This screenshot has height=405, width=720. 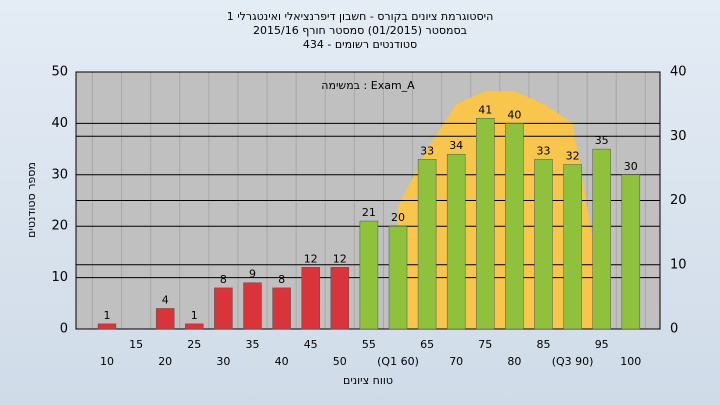 What do you see at coordinates (59, 277) in the screenshot?
I see `y-tick-label: 10` at bounding box center [59, 277].